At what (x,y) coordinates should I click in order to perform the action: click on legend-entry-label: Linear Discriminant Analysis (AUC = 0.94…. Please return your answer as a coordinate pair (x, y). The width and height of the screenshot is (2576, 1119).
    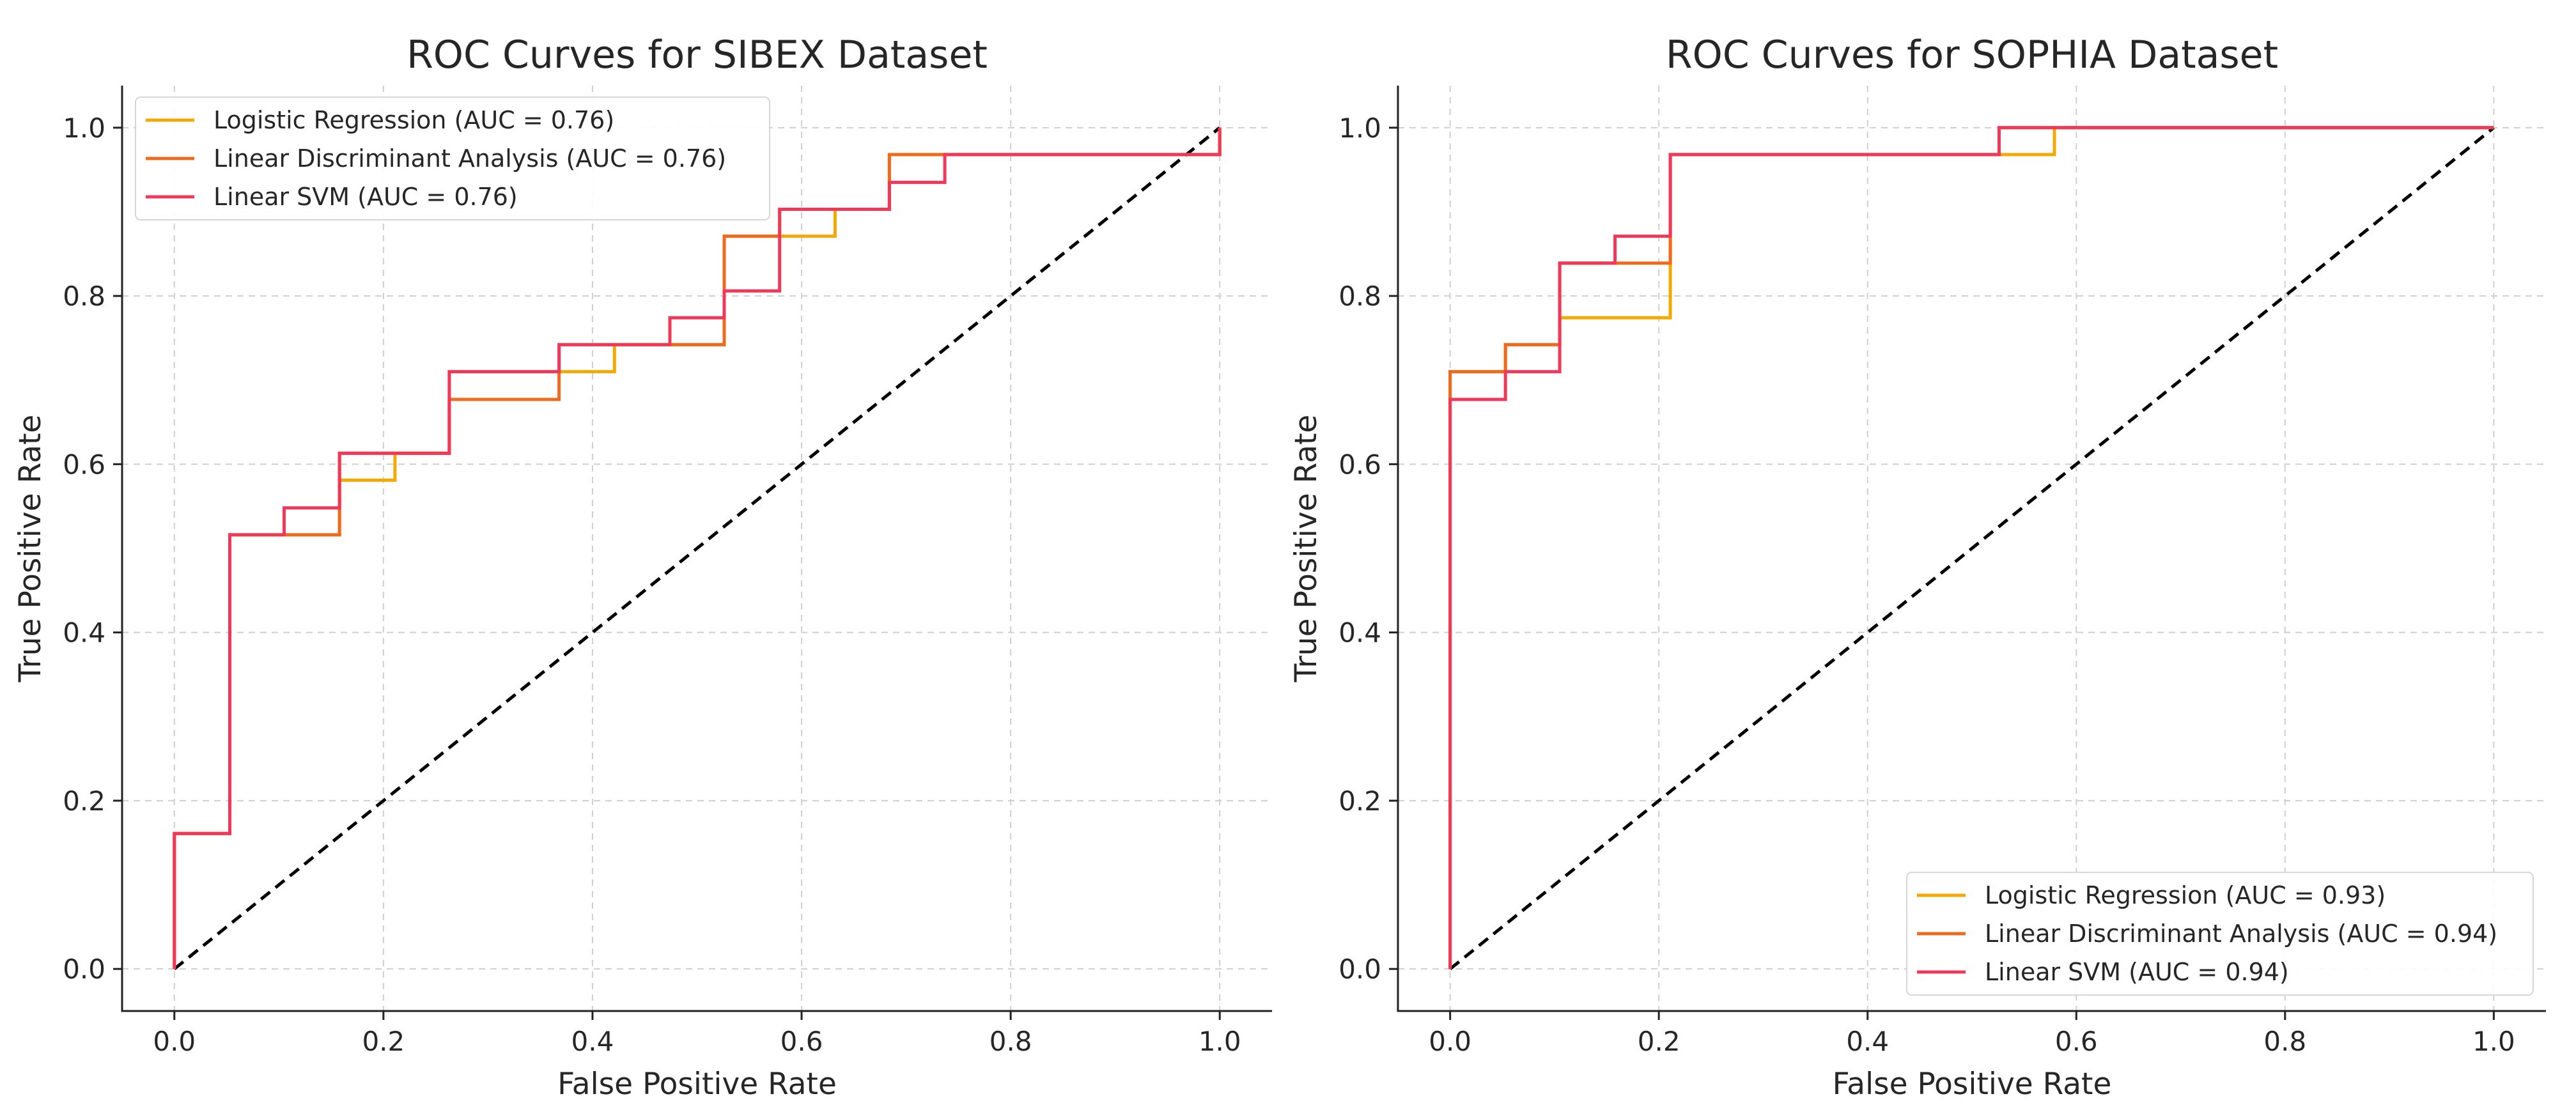
    Looking at the image, I should click on (2241, 934).